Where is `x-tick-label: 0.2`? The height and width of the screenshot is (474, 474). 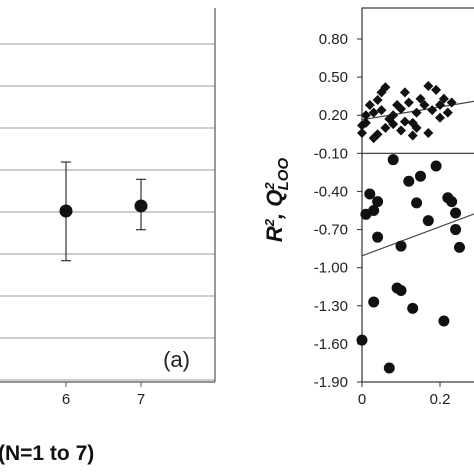
x-tick-label: 0.2 is located at coordinates (440, 399).